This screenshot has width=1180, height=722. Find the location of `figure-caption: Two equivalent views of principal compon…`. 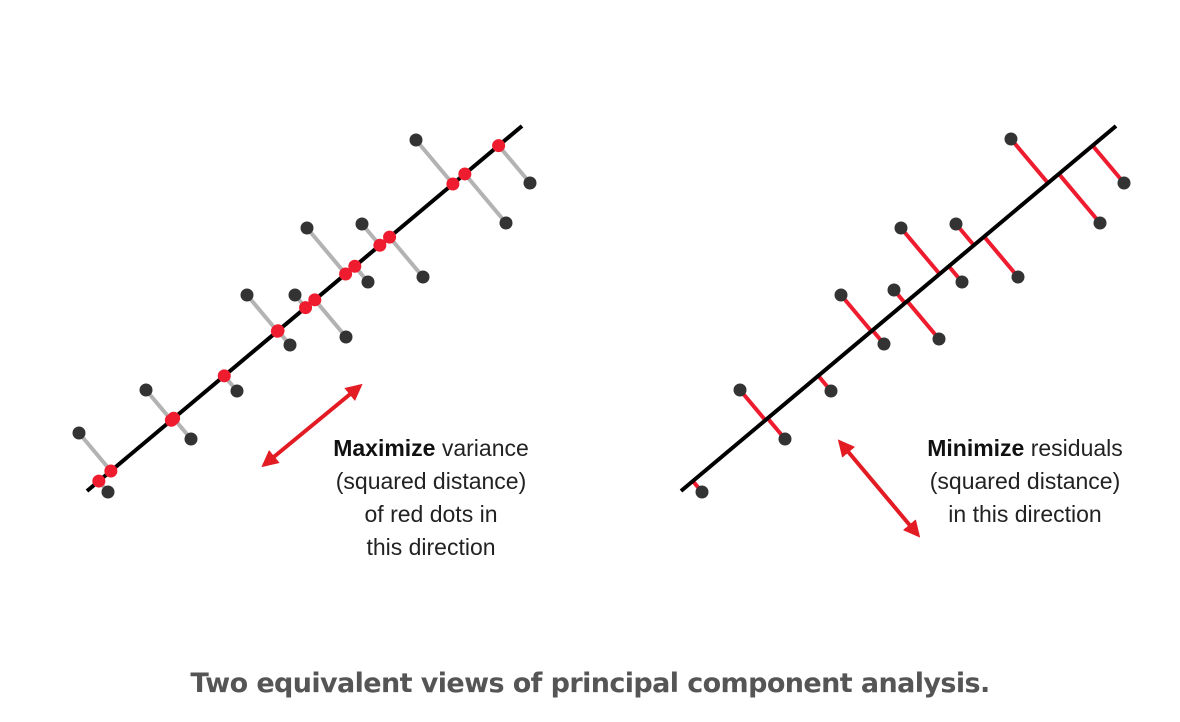

figure-caption: Two equivalent views of principal compon… is located at coordinates (590, 683).